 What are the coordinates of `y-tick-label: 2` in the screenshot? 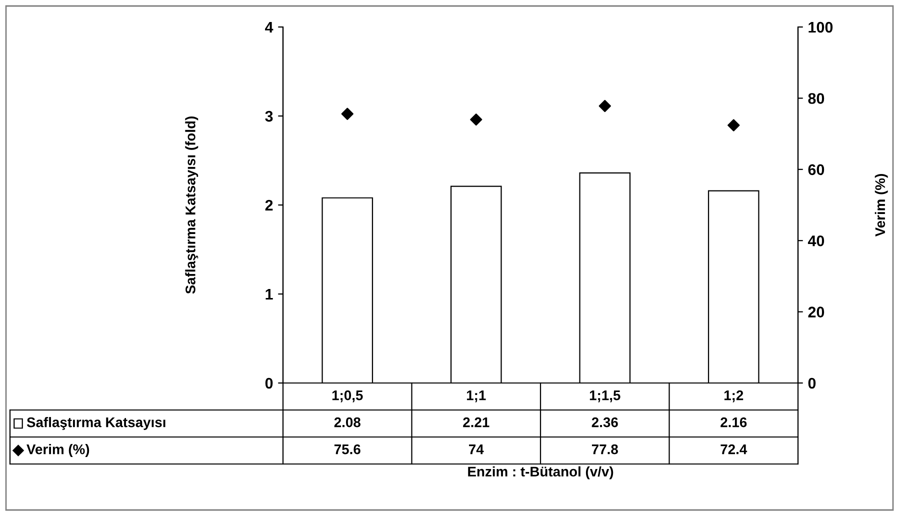 It's located at (269, 205).